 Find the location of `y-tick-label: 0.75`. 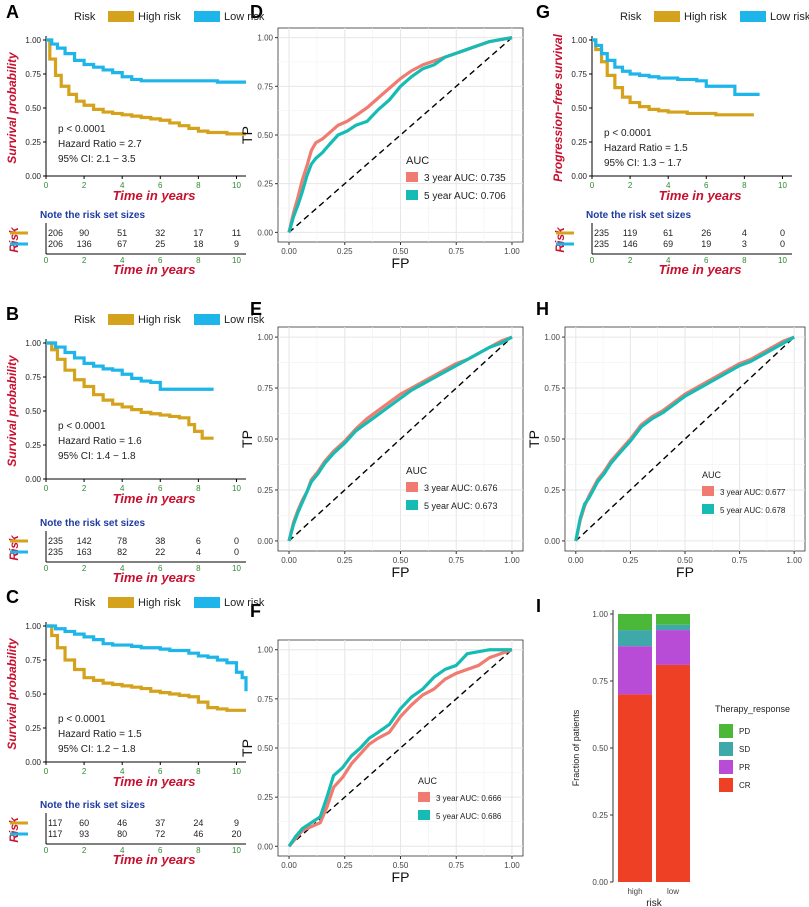

y-tick-label: 0.75 is located at coordinates (265, 699).